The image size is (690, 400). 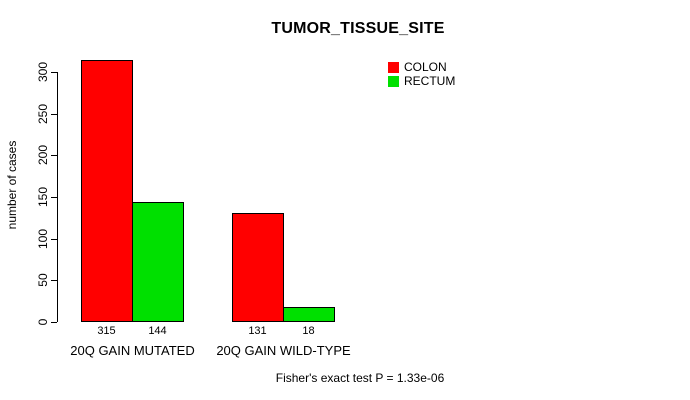 I want to click on legend-item-rectum: RECTUM, so click(x=421, y=81).